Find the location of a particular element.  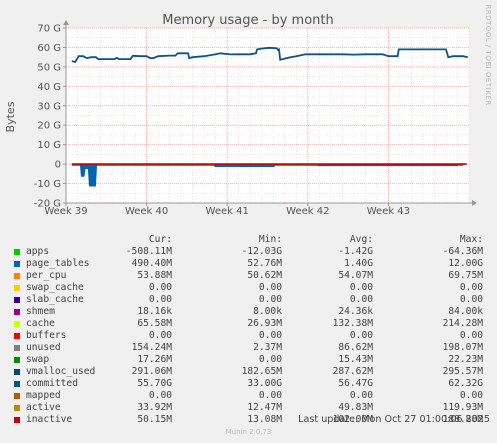

legend-avg: 102.00M is located at coordinates (352, 419).